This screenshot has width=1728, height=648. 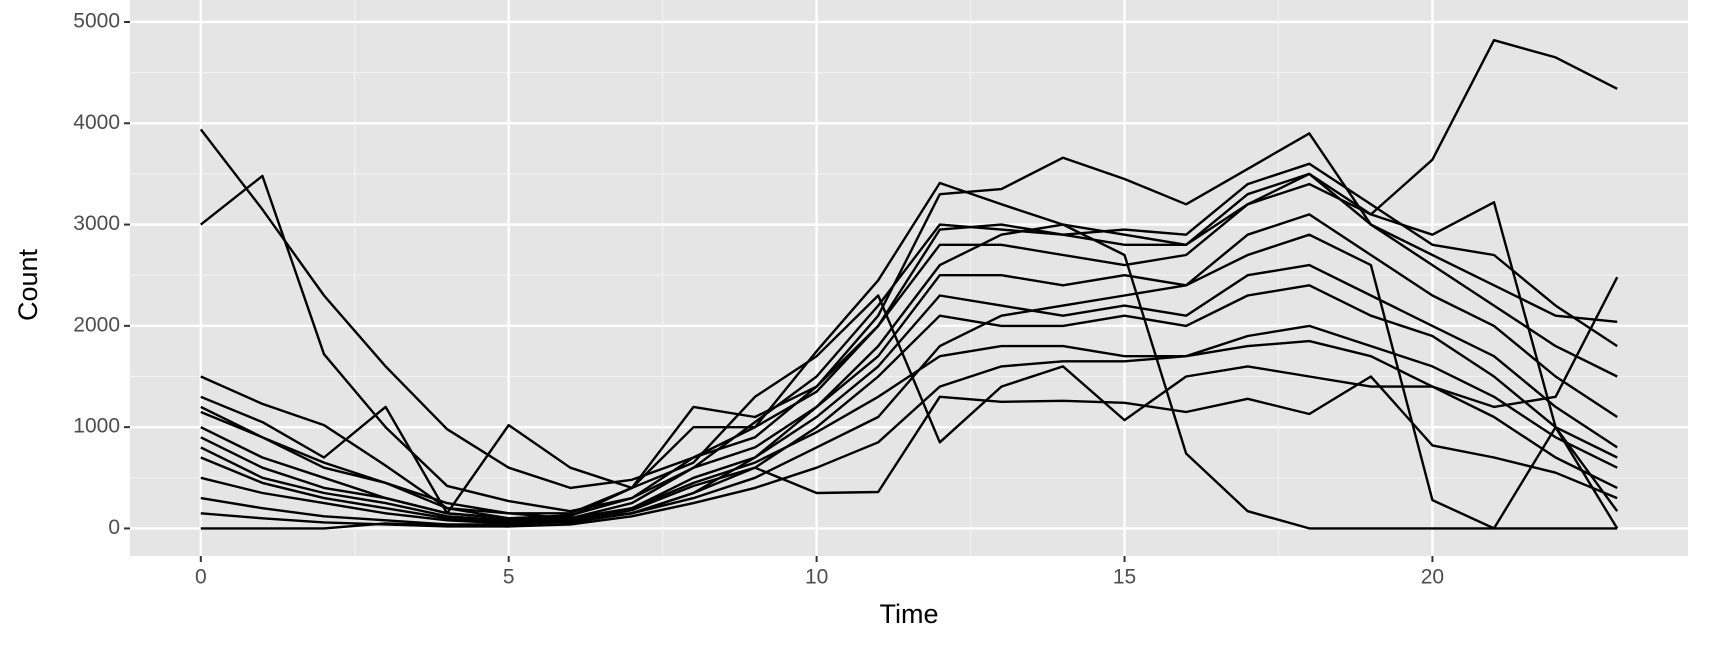 What do you see at coordinates (96, 223) in the screenshot?
I see `y-tick-label: 3000` at bounding box center [96, 223].